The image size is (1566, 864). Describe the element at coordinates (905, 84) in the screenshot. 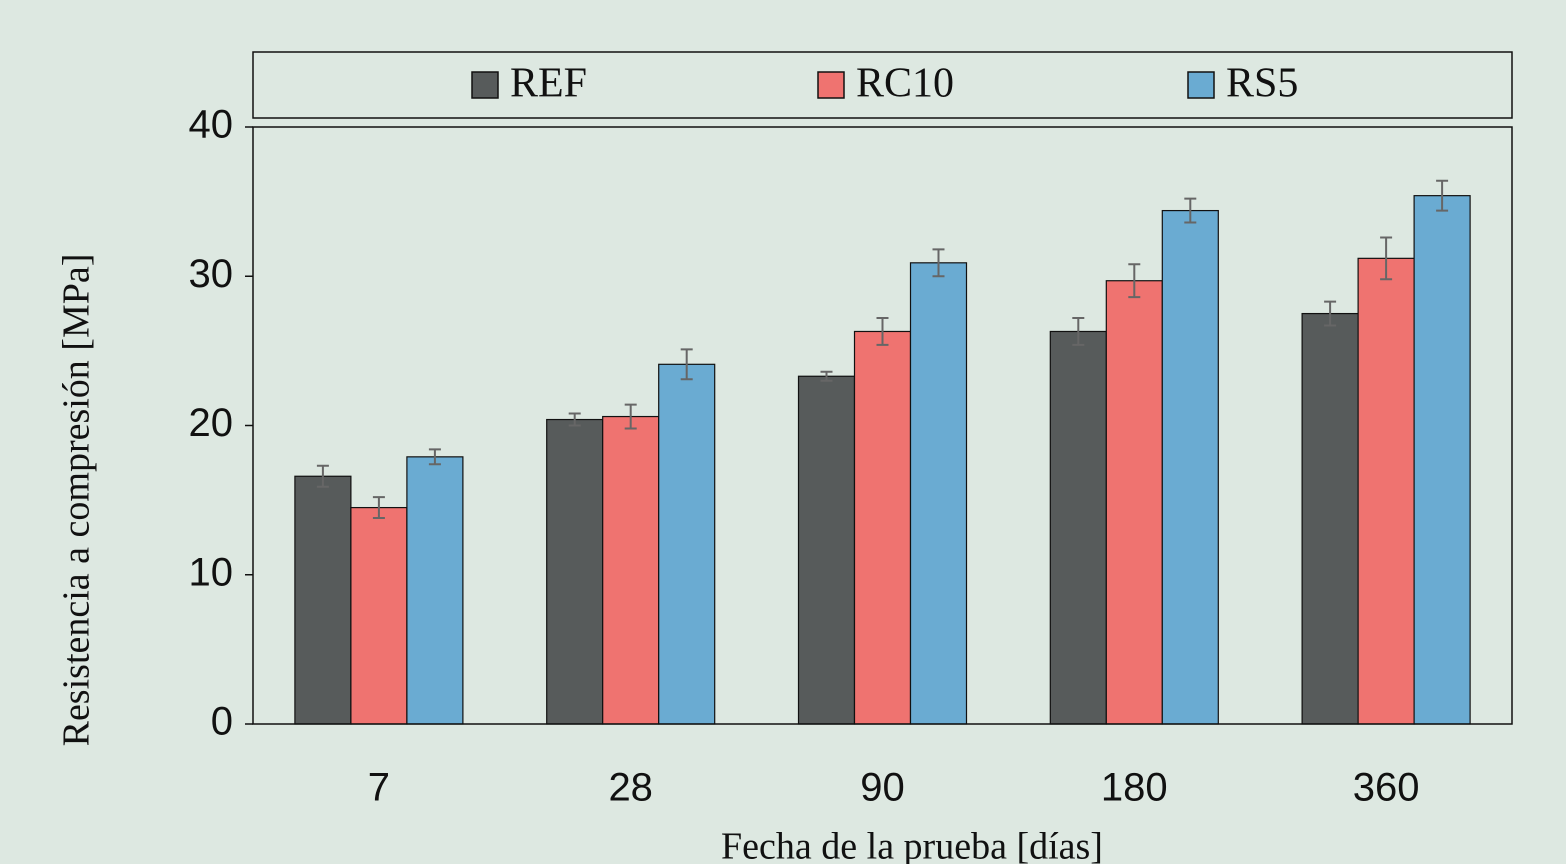

I see `legend-label: RC10` at that location.